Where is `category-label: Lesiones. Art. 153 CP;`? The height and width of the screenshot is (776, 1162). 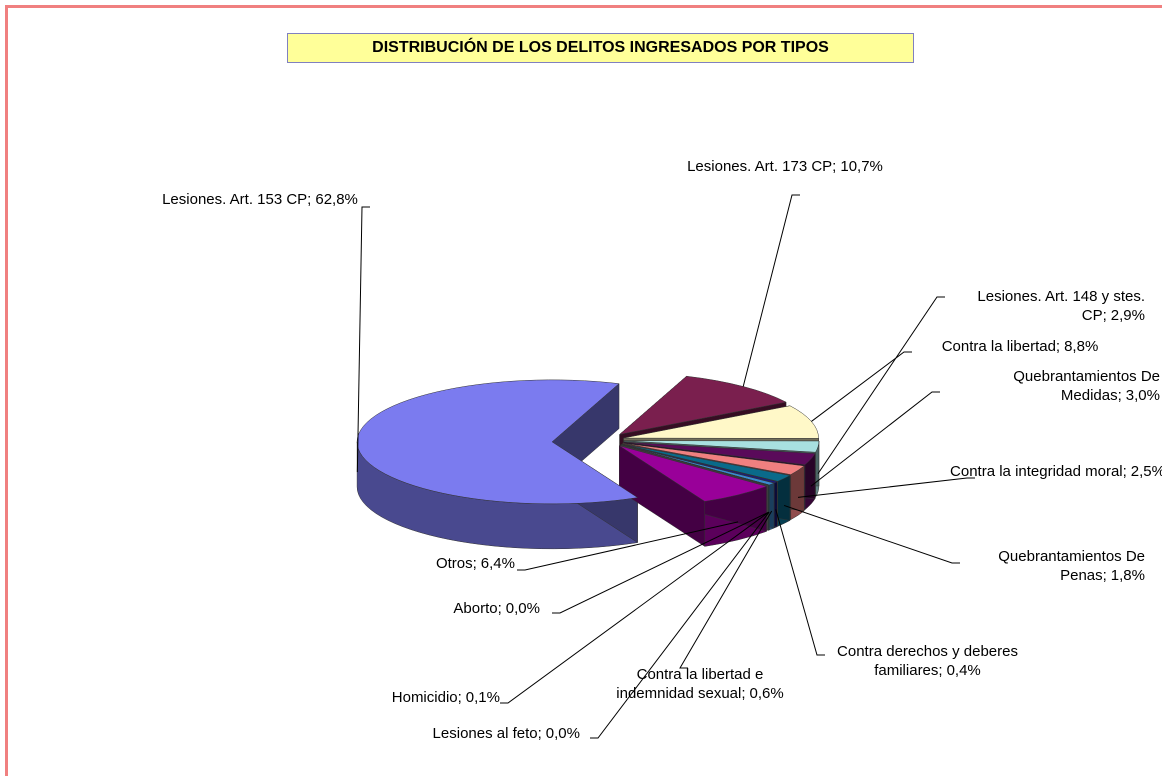 category-label: Lesiones. Art. 153 CP; is located at coordinates (237, 199).